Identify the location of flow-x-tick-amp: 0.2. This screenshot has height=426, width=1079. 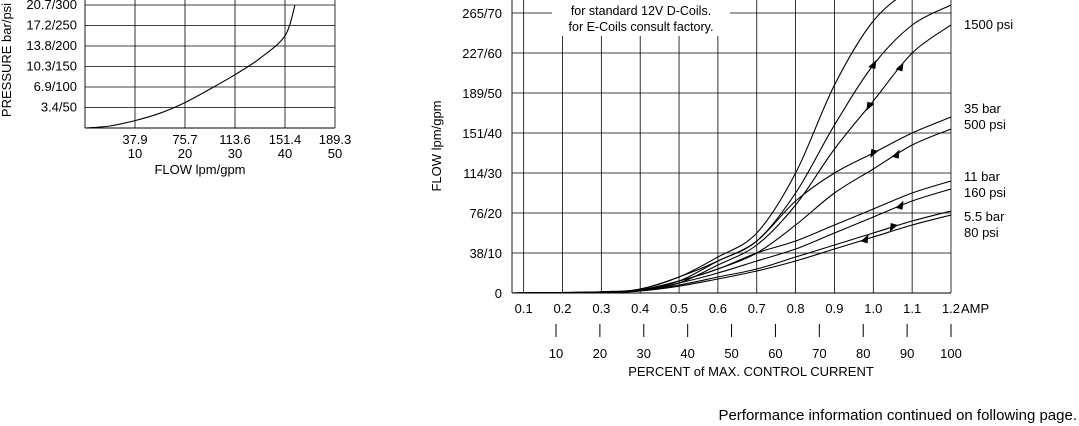
(562, 308).